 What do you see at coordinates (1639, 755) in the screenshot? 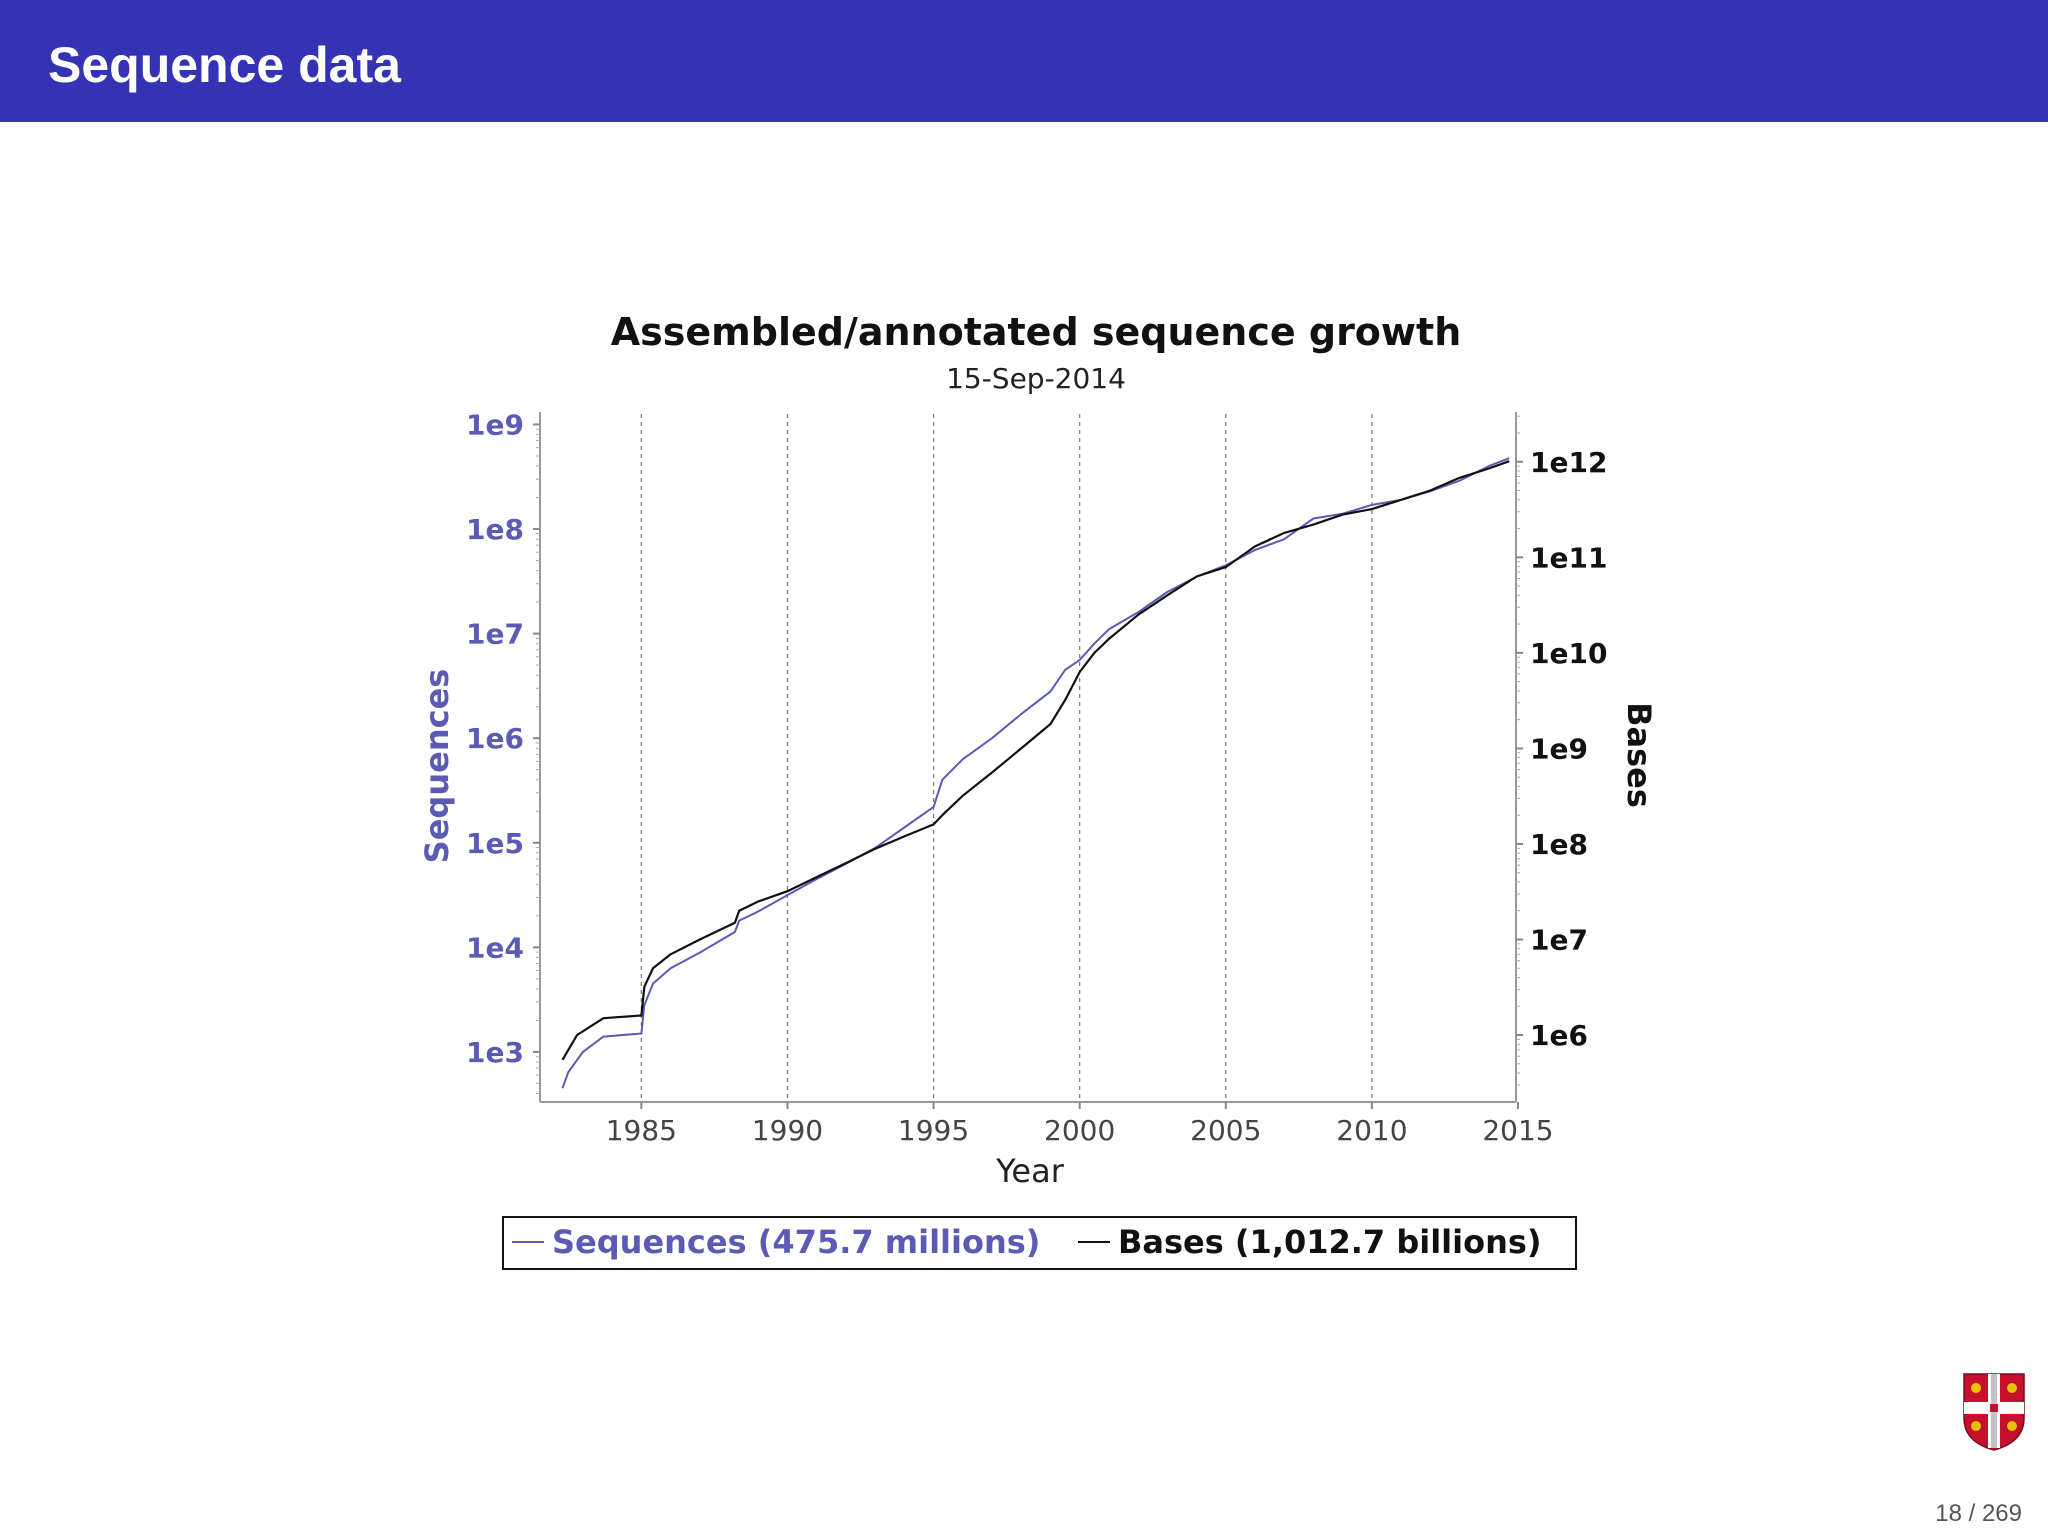
I see `right-axis-label: Bases` at bounding box center [1639, 755].